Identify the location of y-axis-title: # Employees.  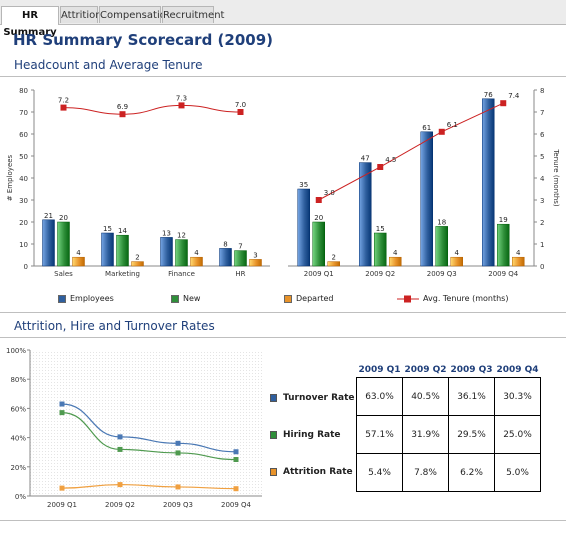
(10, 177).